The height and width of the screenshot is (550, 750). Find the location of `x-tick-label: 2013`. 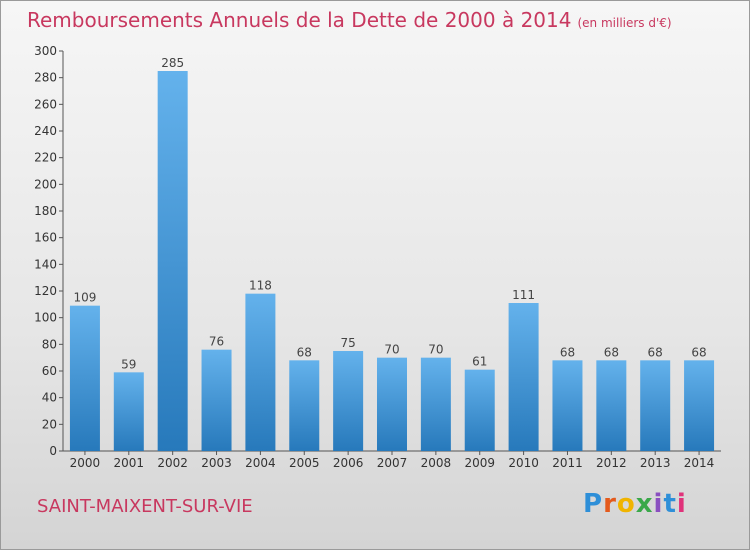

x-tick-label: 2013 is located at coordinates (655, 463).